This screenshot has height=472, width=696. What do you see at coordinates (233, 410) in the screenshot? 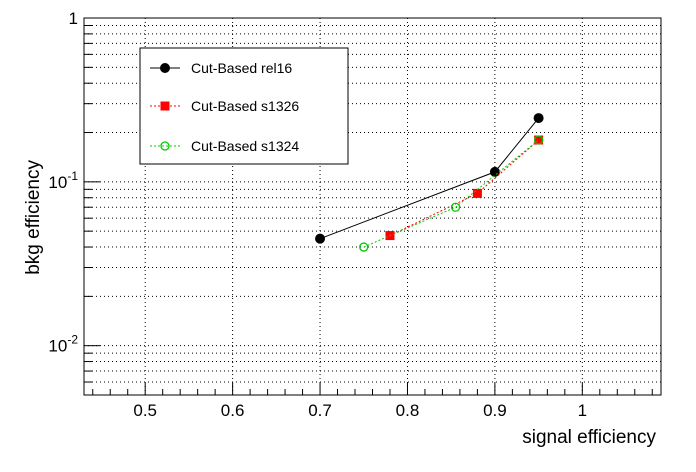
I see `x-tick-label: 0.6` at bounding box center [233, 410].